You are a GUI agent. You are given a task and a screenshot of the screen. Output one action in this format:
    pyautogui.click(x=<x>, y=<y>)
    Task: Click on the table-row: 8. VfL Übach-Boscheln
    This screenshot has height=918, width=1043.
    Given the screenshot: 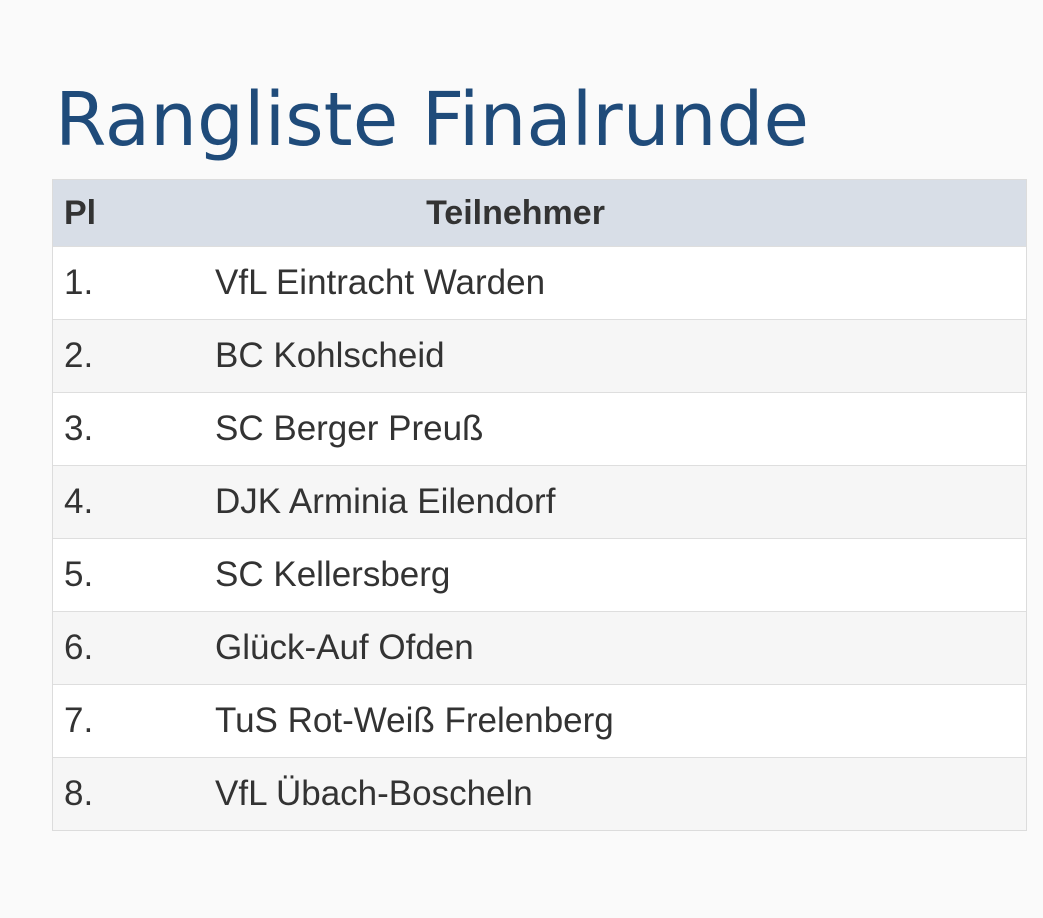 What is the action you would take?
    pyautogui.click(x=539, y=793)
    